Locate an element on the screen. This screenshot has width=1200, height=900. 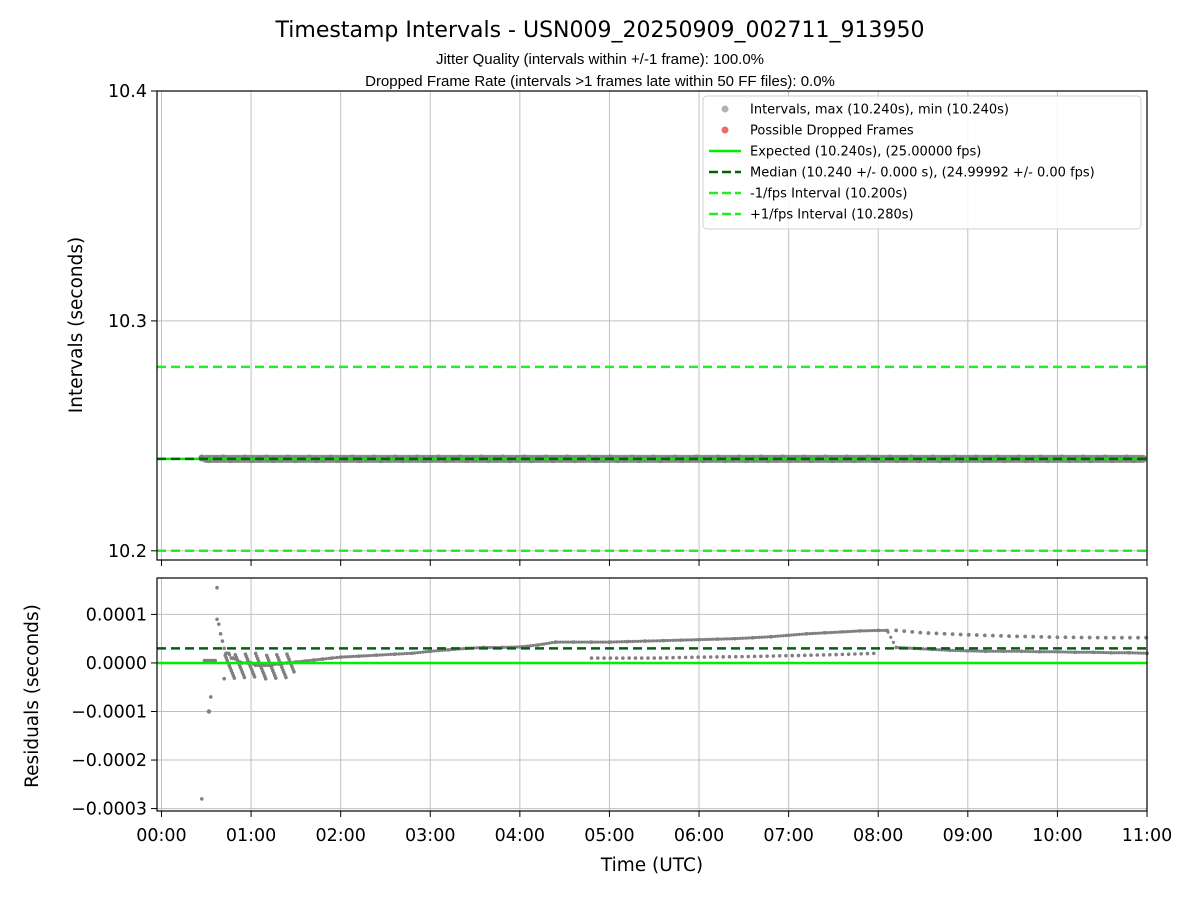
residuals-y-axis-label: Residuals (seconds) is located at coordinates (32, 696).